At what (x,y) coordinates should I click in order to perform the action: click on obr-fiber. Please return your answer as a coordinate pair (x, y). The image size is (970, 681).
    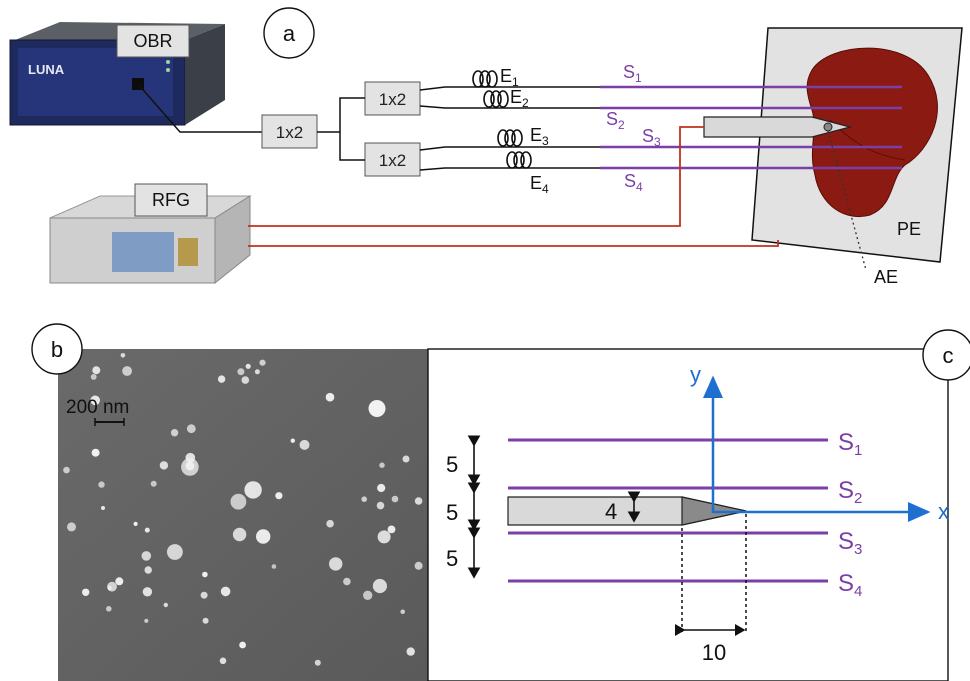
    Looking at the image, I should click on (199, 108).